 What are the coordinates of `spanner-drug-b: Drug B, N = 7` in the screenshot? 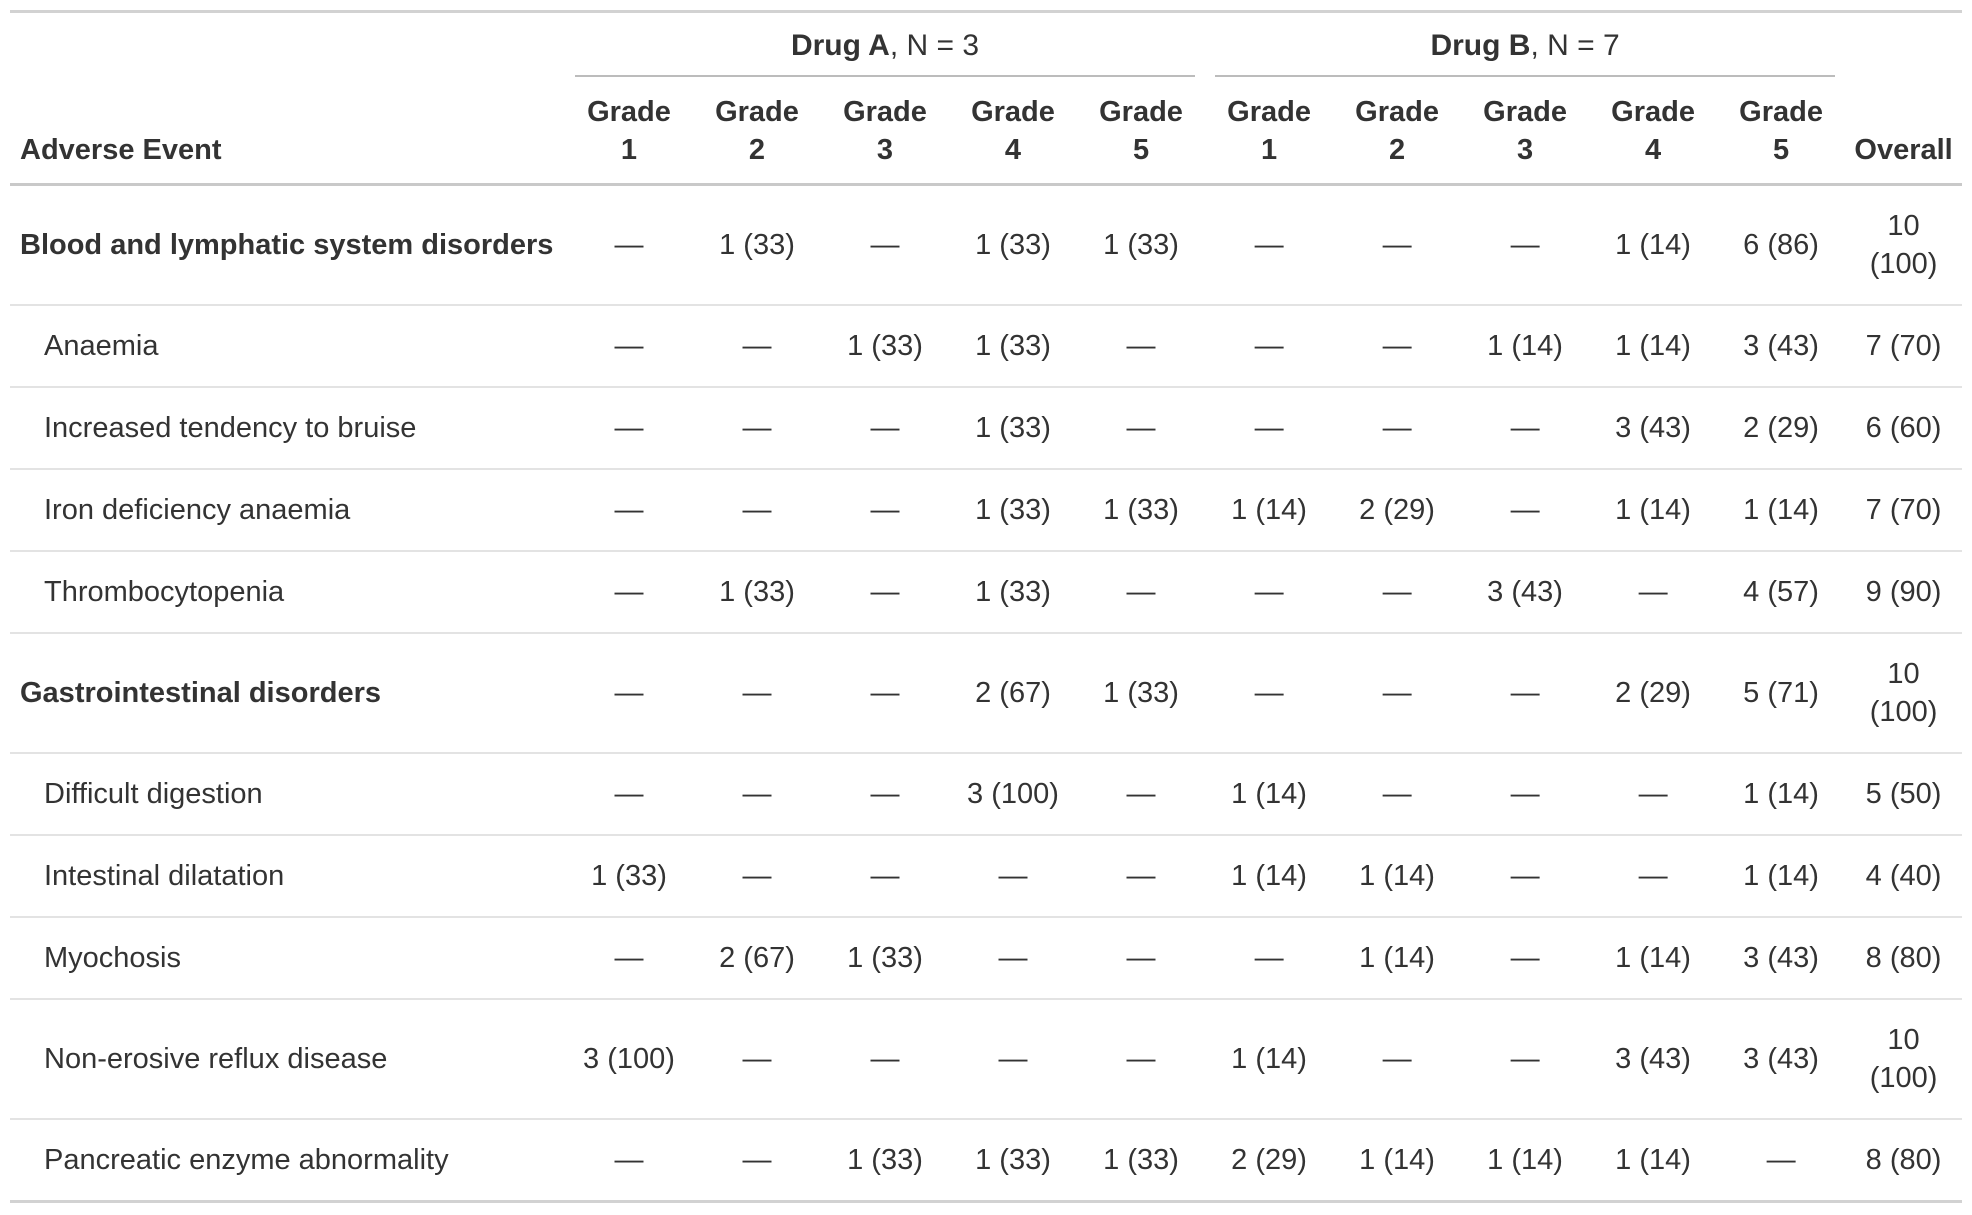 It's located at (1525, 44).